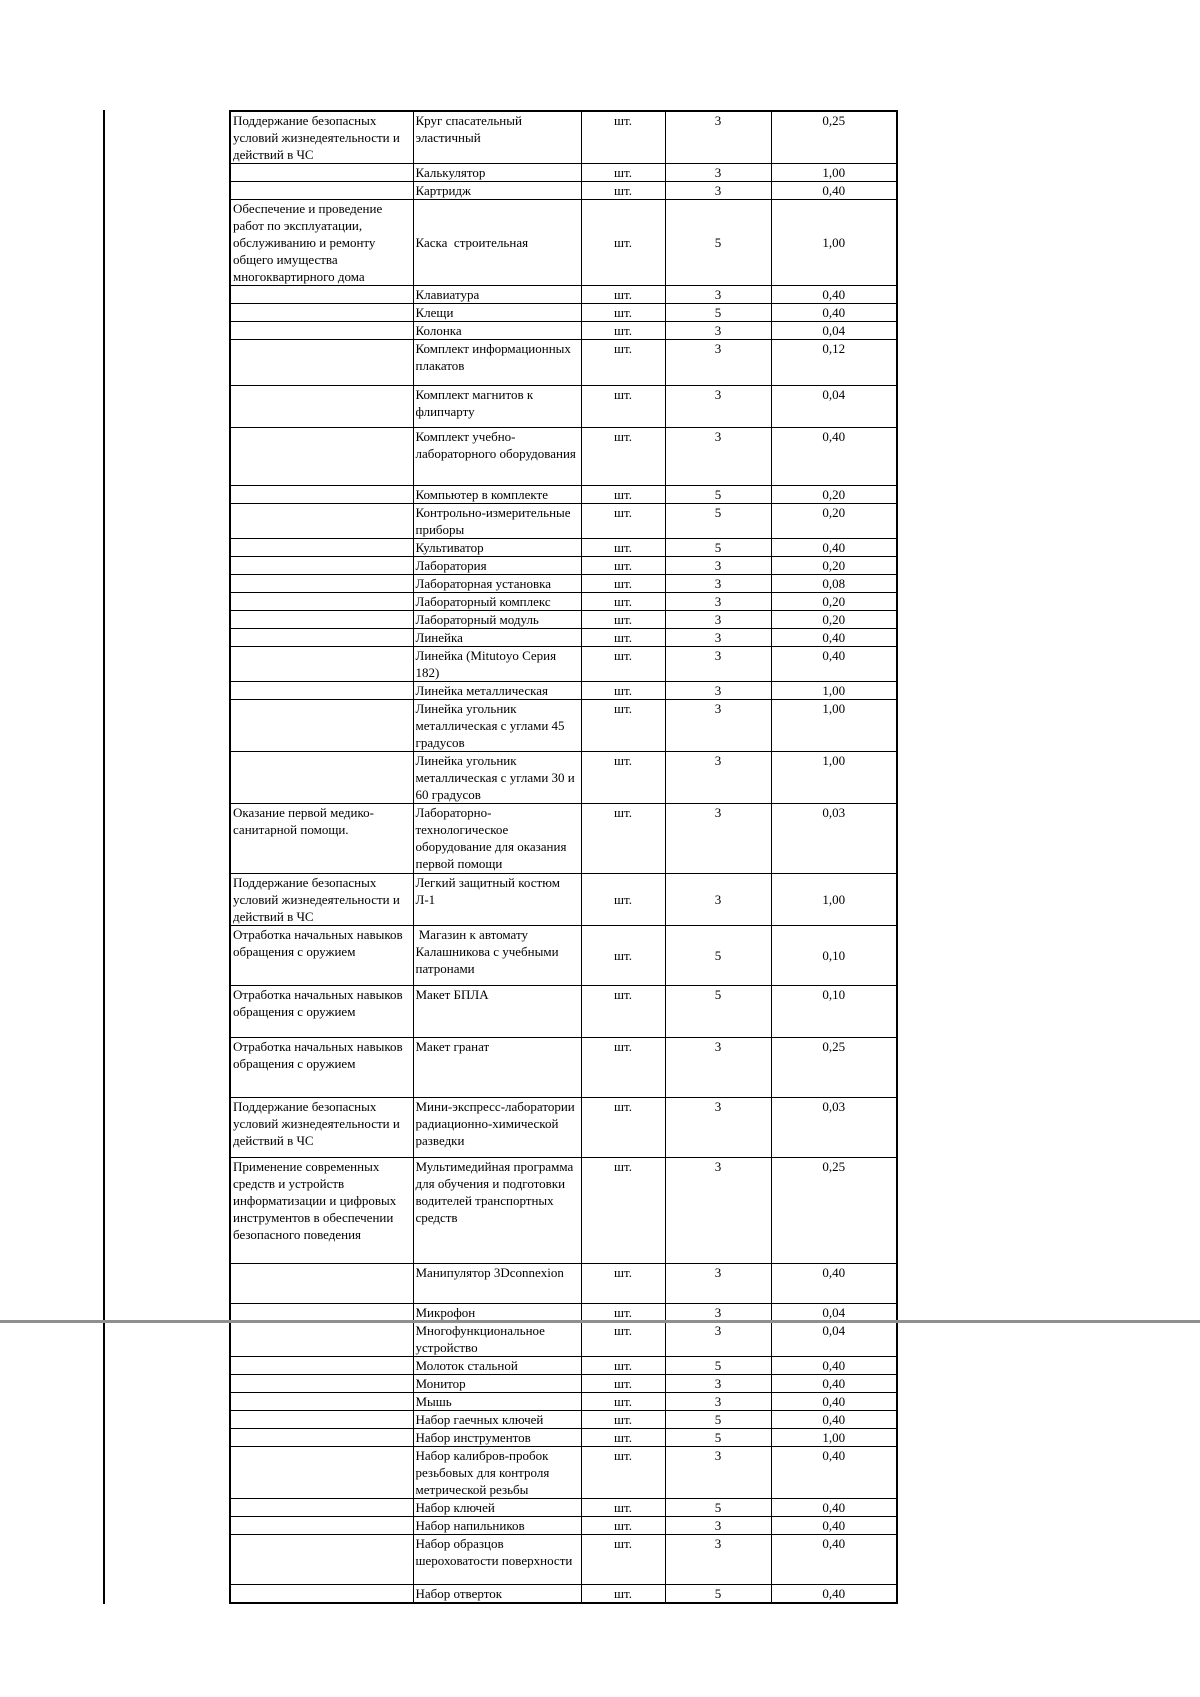 This screenshot has width=1200, height=1697. What do you see at coordinates (497, 330) in the screenshot?
I see `item-cell: Колонка` at bounding box center [497, 330].